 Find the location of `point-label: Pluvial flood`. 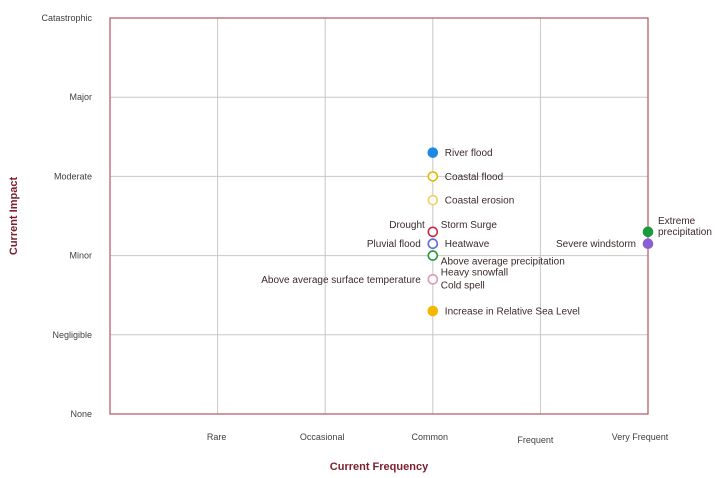

point-label: Pluvial flood is located at coordinates (394, 244).